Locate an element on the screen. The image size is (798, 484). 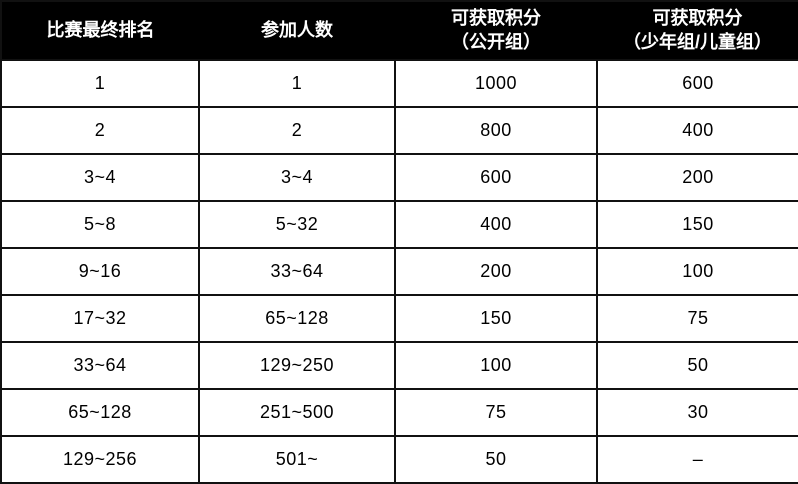
table-row: 129~256 501~ 50 – is located at coordinates (399, 459).